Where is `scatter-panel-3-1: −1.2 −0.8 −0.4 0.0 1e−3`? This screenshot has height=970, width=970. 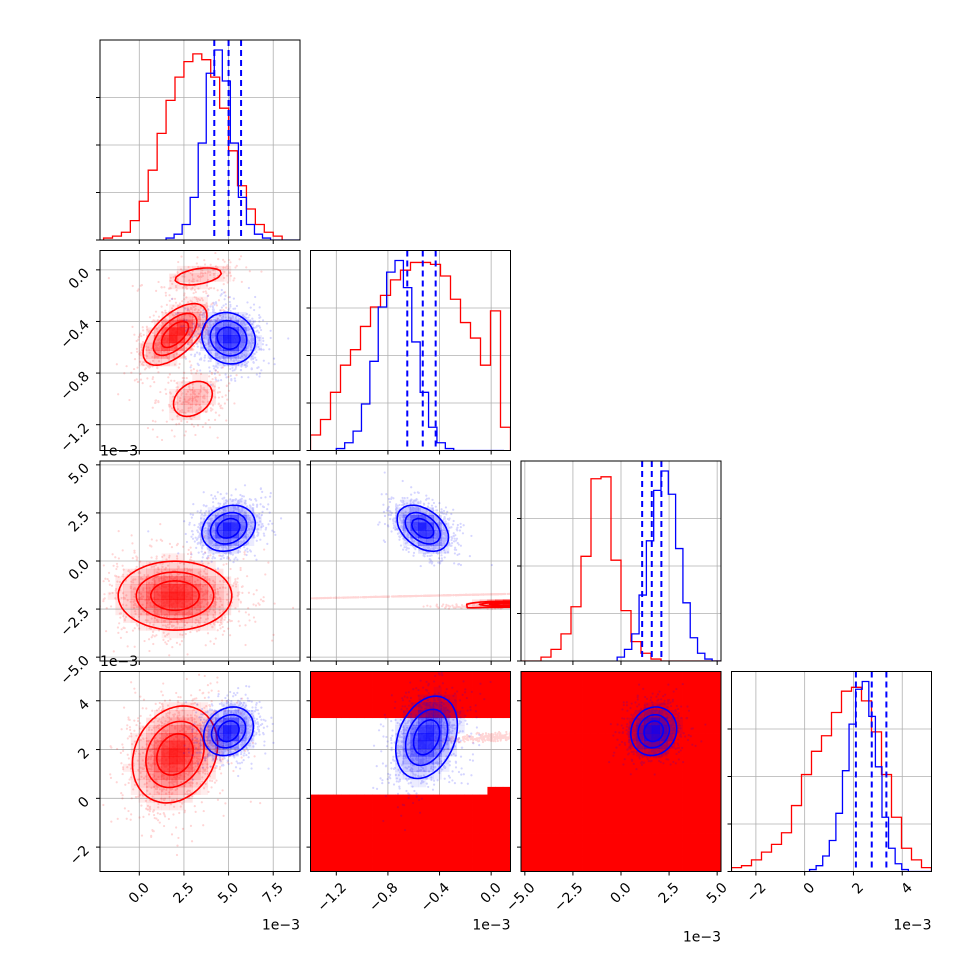
scatter-panel-3-1: −1.2 −0.8 −0.4 0.0 1e−3 is located at coordinates (408, 802).